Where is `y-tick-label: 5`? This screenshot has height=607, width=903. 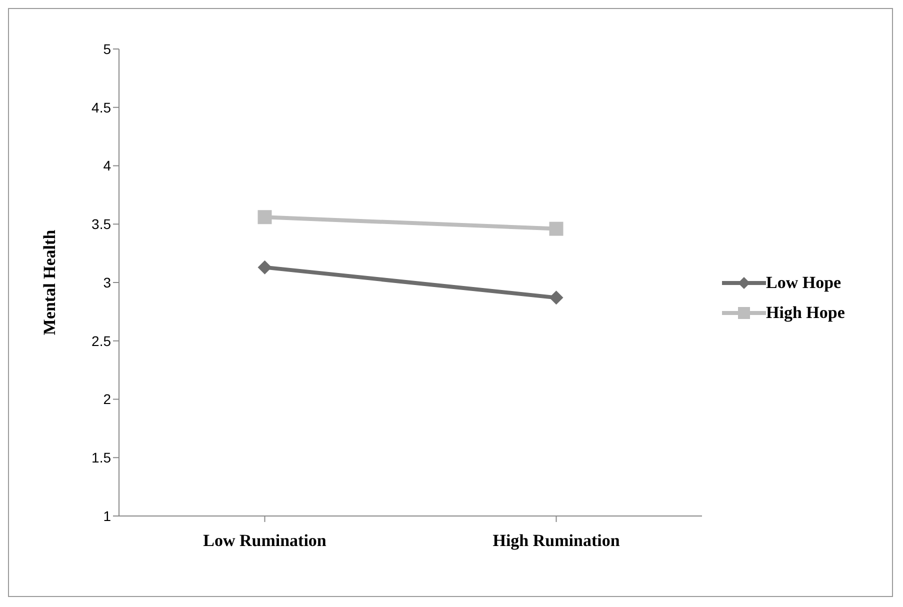 y-tick-label: 5 is located at coordinates (107, 48).